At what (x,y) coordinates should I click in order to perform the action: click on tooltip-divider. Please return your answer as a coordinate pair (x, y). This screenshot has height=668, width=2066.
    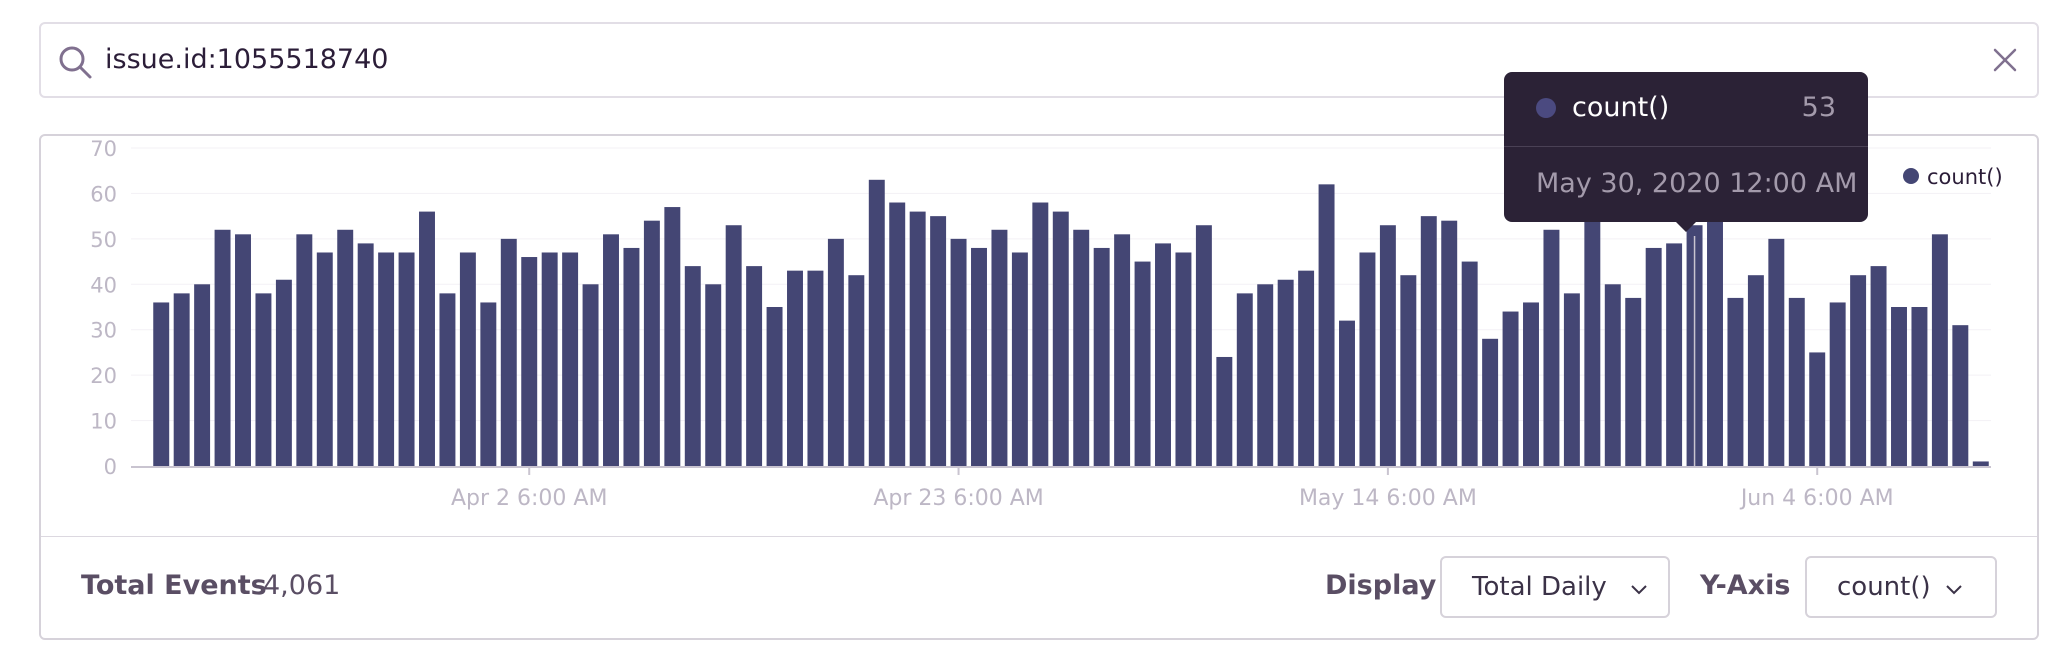
    Looking at the image, I should click on (1686, 146).